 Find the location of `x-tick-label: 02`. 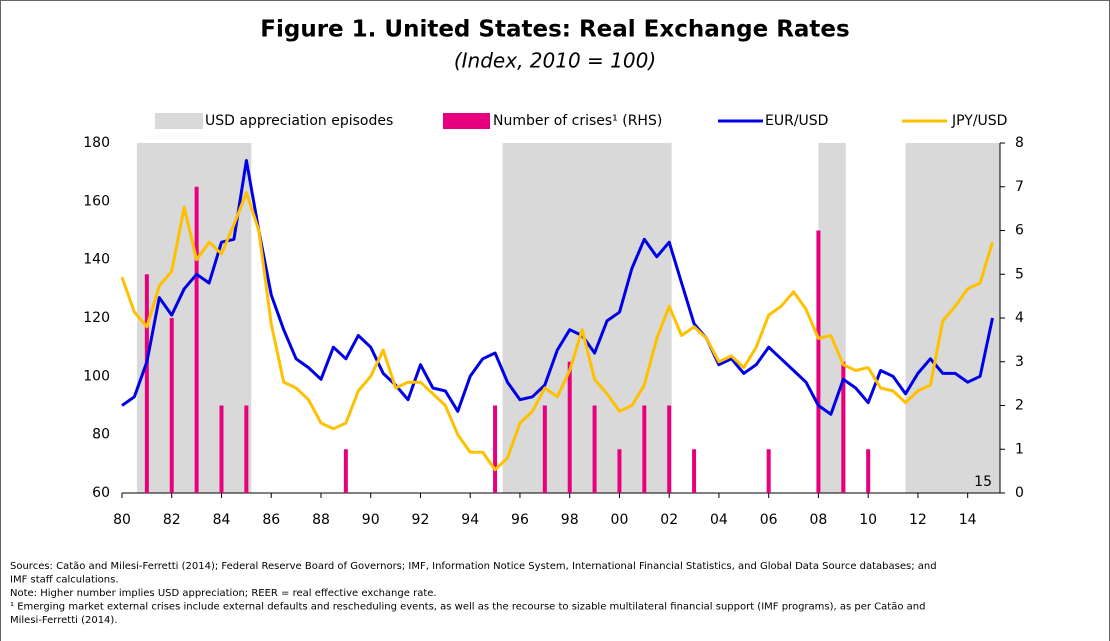

x-tick-label: 02 is located at coordinates (669, 520).